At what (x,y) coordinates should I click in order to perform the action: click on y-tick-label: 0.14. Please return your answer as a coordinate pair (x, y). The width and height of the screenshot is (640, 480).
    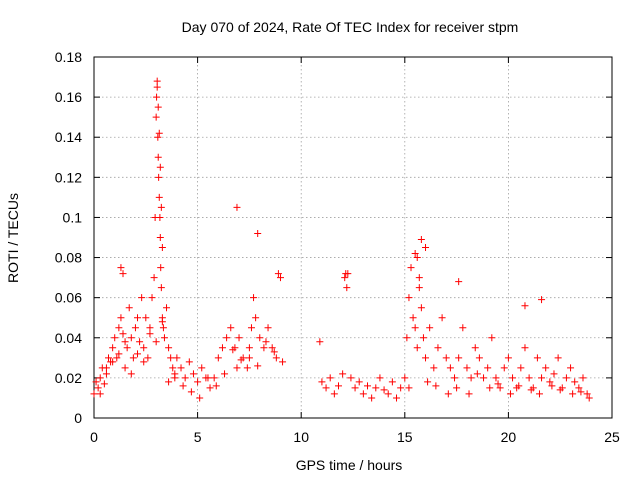
    Looking at the image, I should click on (68, 137).